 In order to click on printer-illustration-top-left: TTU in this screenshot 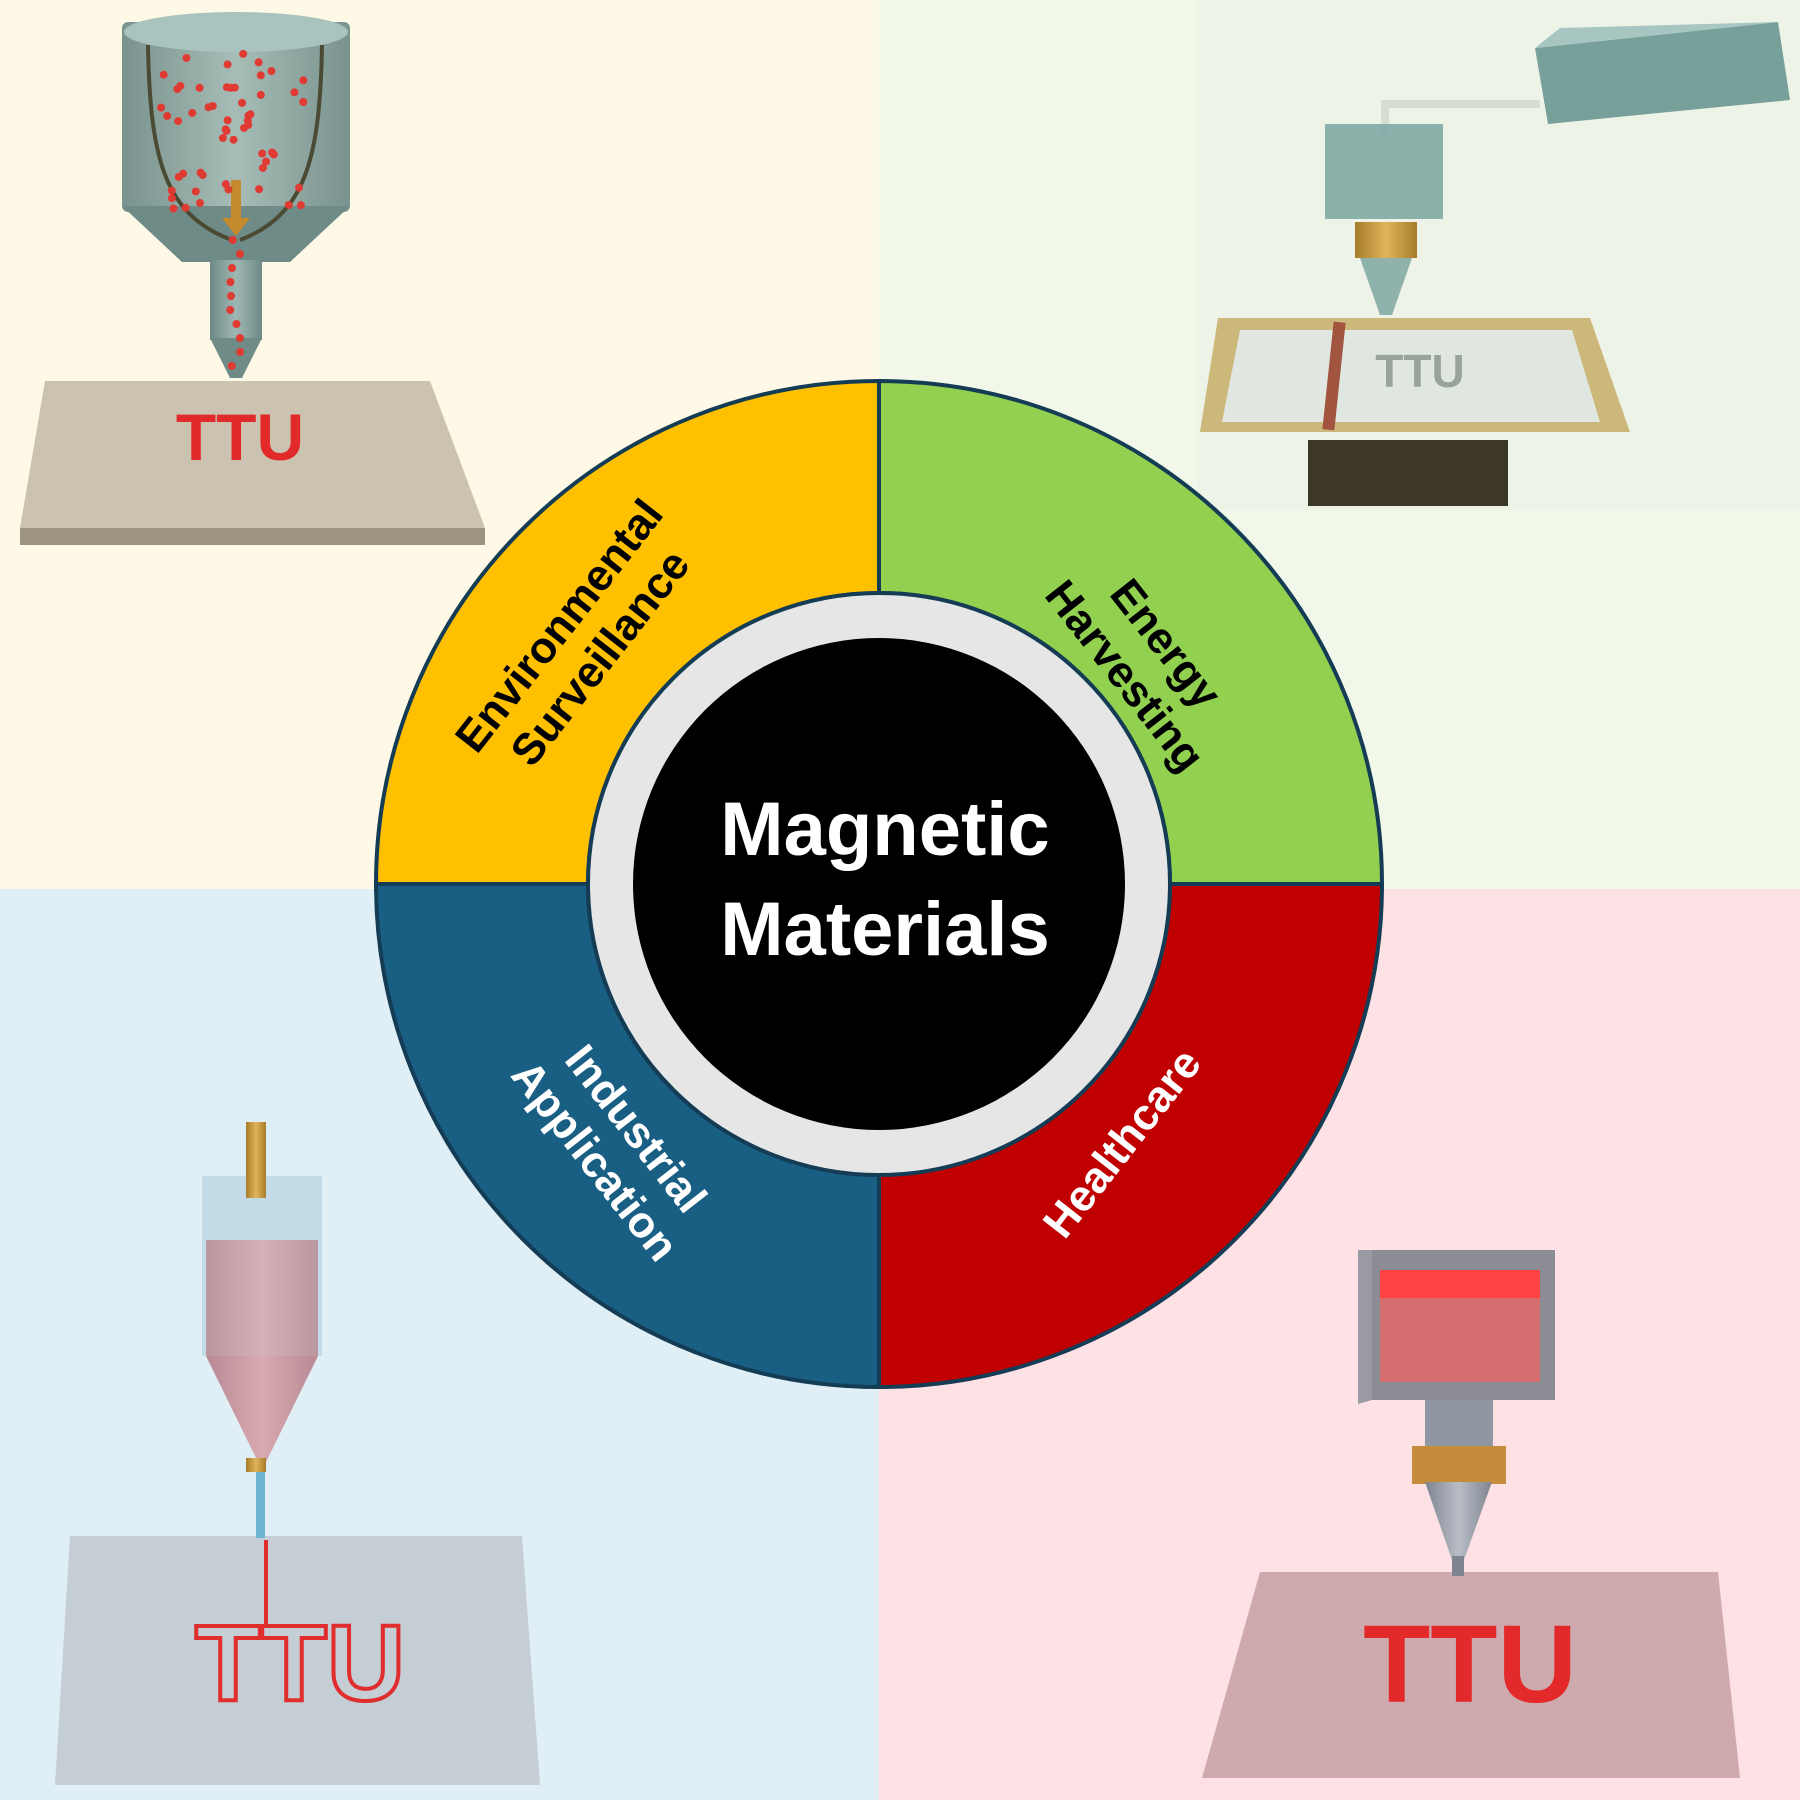, I will do `click(252, 278)`.